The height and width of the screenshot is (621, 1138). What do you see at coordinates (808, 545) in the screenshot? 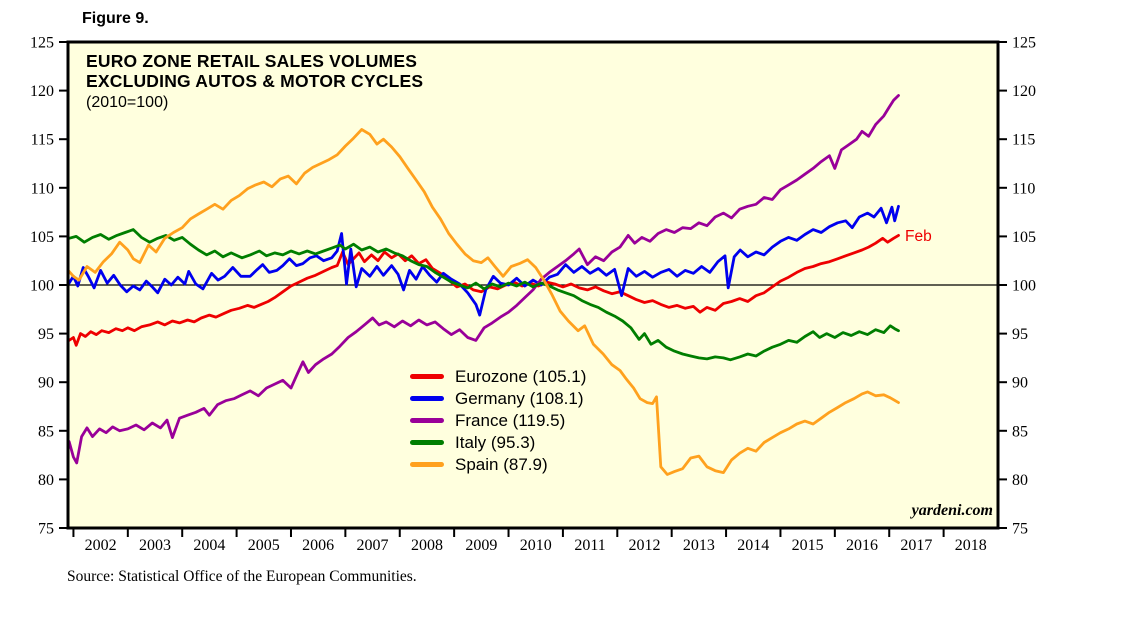
I see `x-tick-label: 2015` at bounding box center [808, 545].